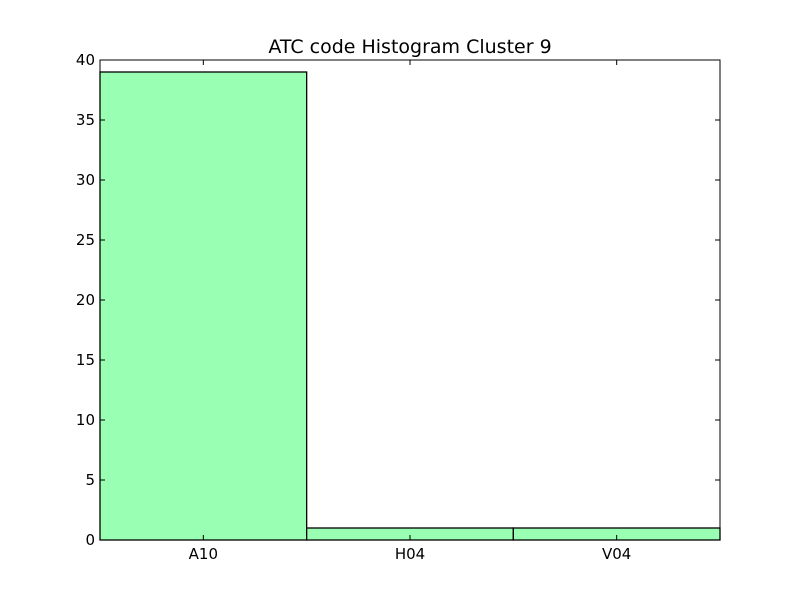 The width and height of the screenshot is (800, 600). Describe the element at coordinates (90, 480) in the screenshot. I see `y-tick-label: 5` at that location.